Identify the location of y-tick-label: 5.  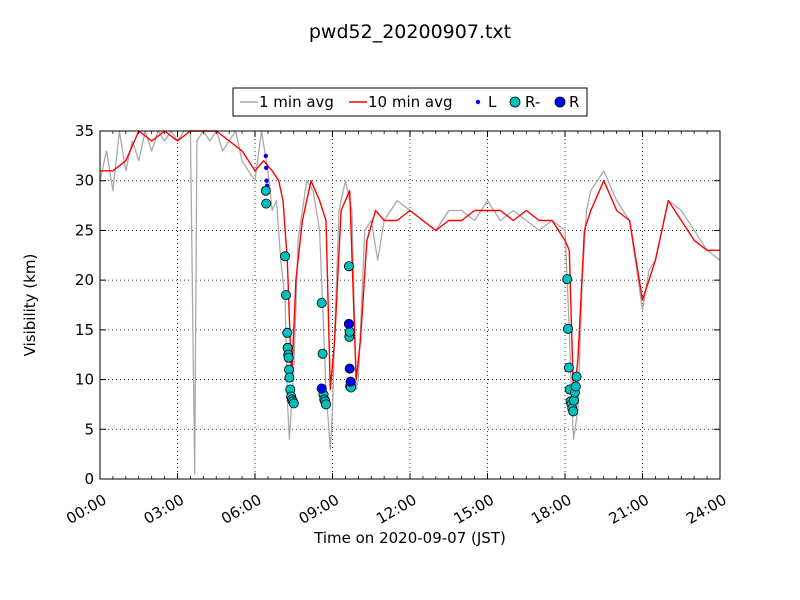
(89, 429).